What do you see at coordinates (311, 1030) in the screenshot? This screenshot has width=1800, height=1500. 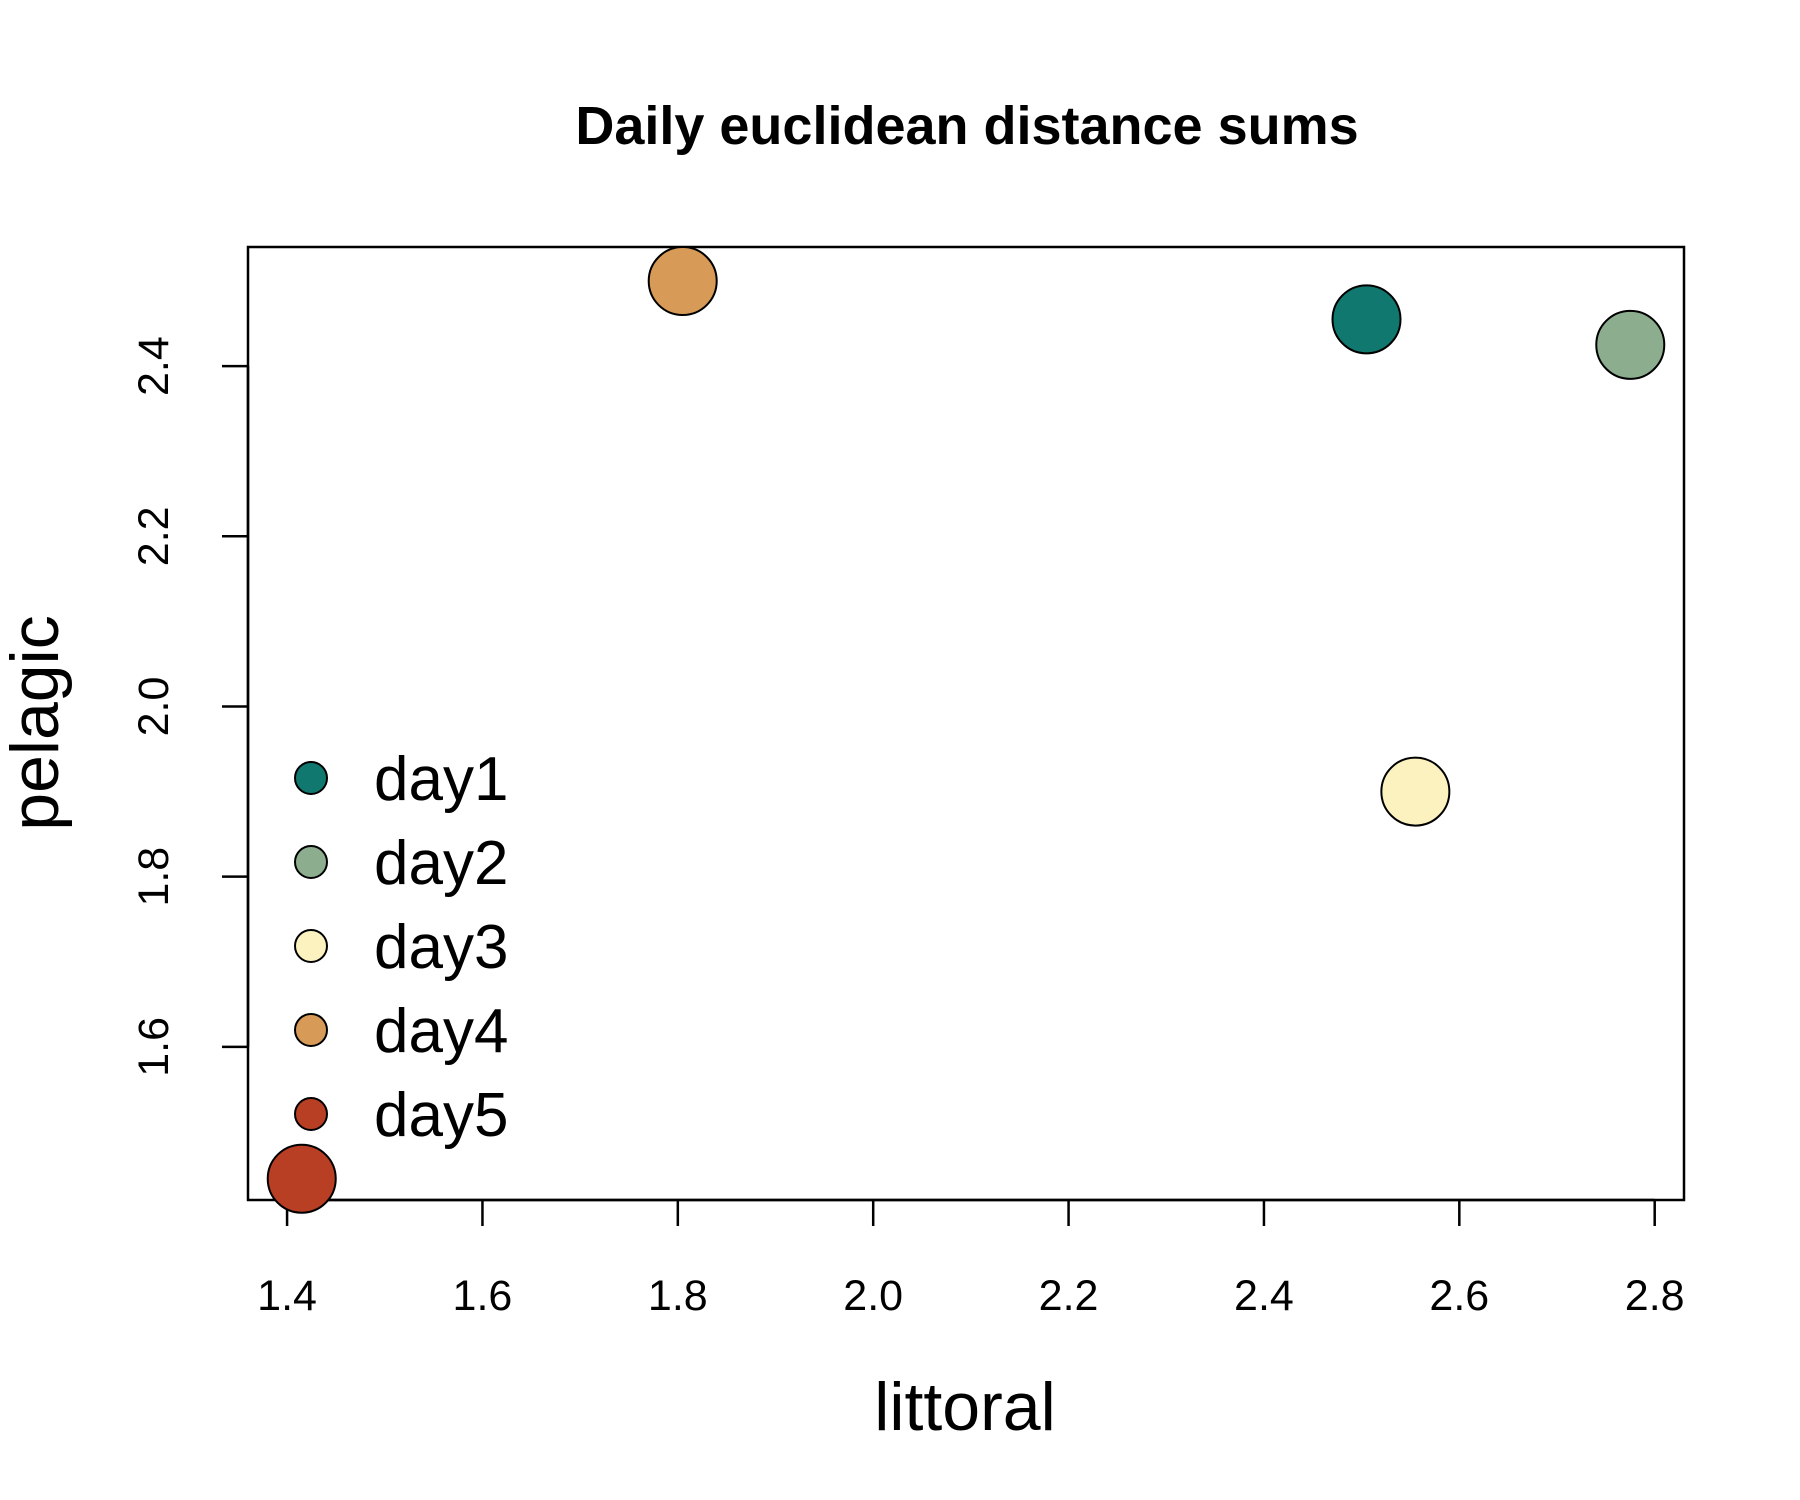 I see `legend-marker-day4` at bounding box center [311, 1030].